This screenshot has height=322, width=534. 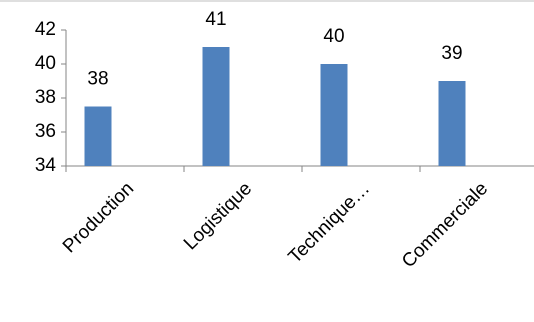 What do you see at coordinates (45, 131) in the screenshot?
I see `y-tick-label: 36` at bounding box center [45, 131].